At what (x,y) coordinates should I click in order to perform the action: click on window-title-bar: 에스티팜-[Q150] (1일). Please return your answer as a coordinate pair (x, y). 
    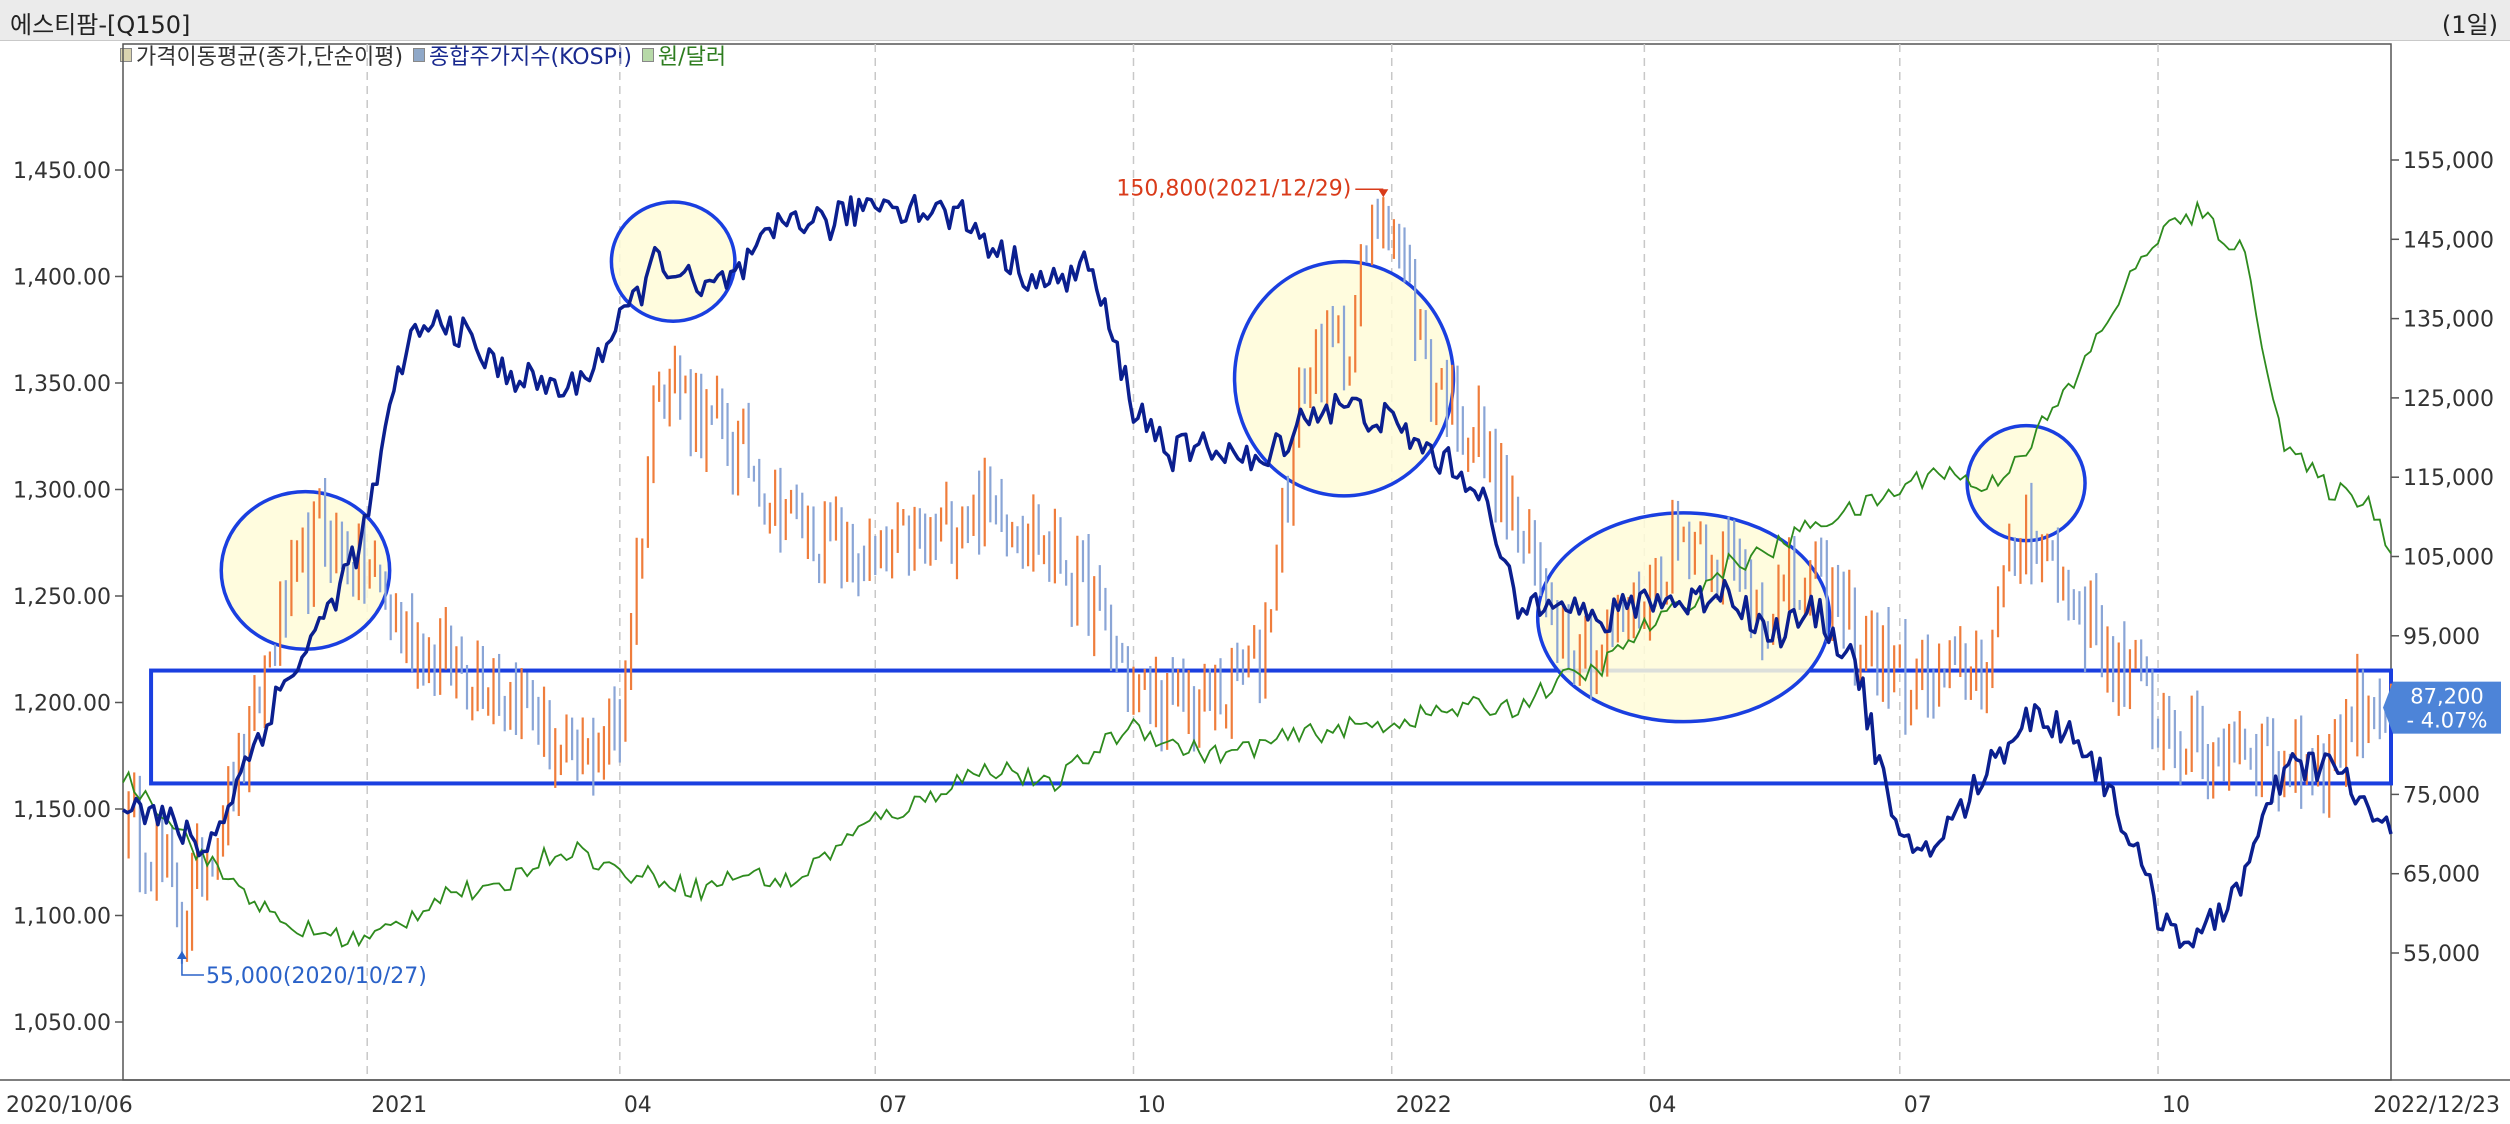
    Looking at the image, I should click on (1255, 20).